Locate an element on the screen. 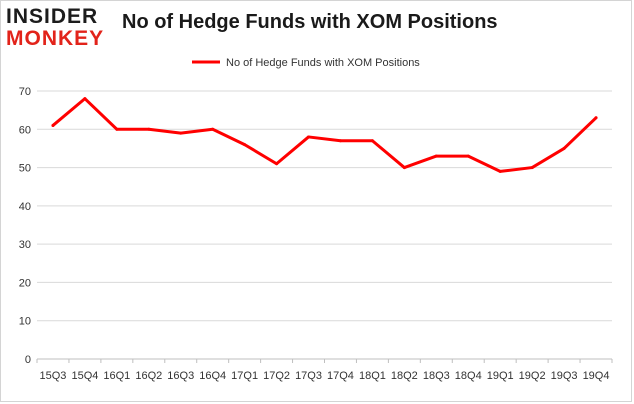  y-axis-ticks: 0 10 20 30 40 50 60 70 is located at coordinates (25, 226).